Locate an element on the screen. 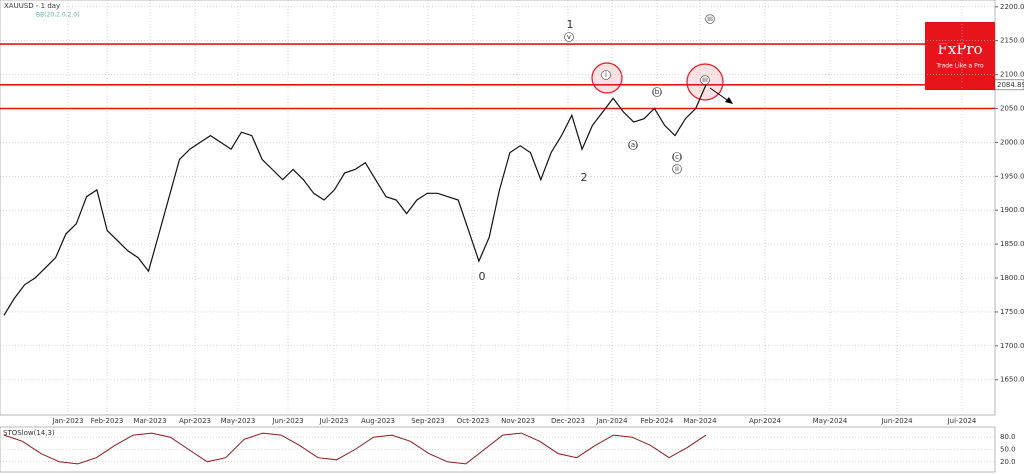  x-tick-label: Nov-2023 is located at coordinates (518, 421).